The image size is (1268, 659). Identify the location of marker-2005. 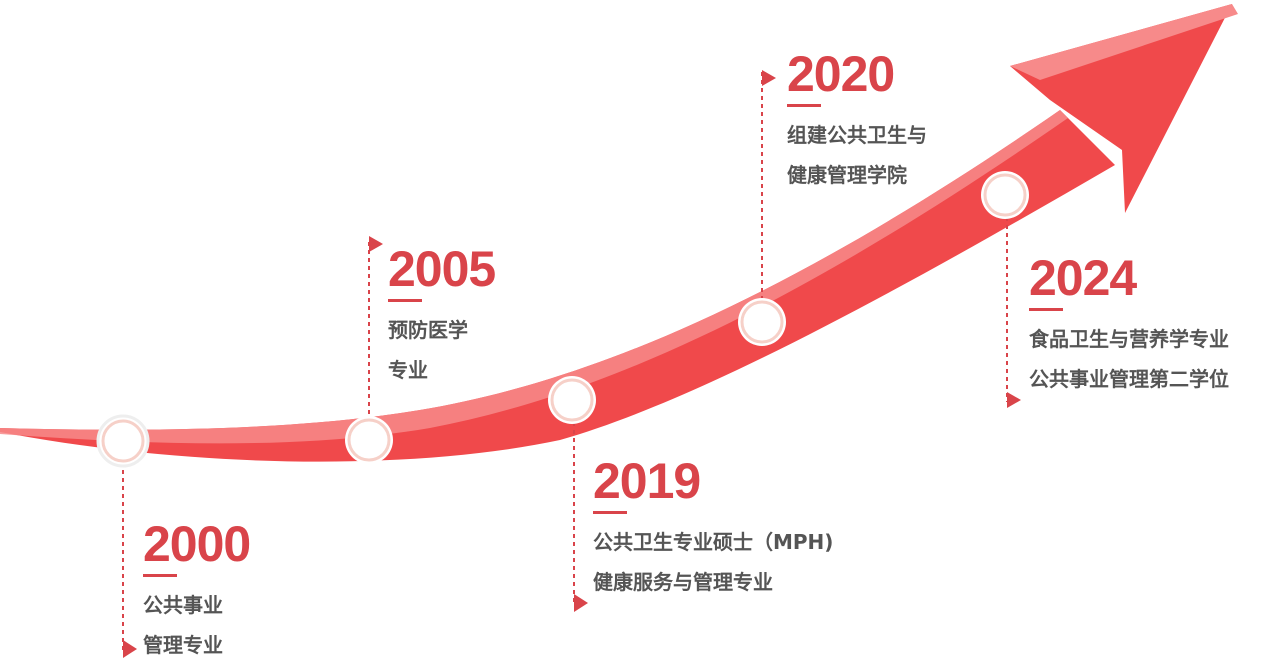
(369, 440).